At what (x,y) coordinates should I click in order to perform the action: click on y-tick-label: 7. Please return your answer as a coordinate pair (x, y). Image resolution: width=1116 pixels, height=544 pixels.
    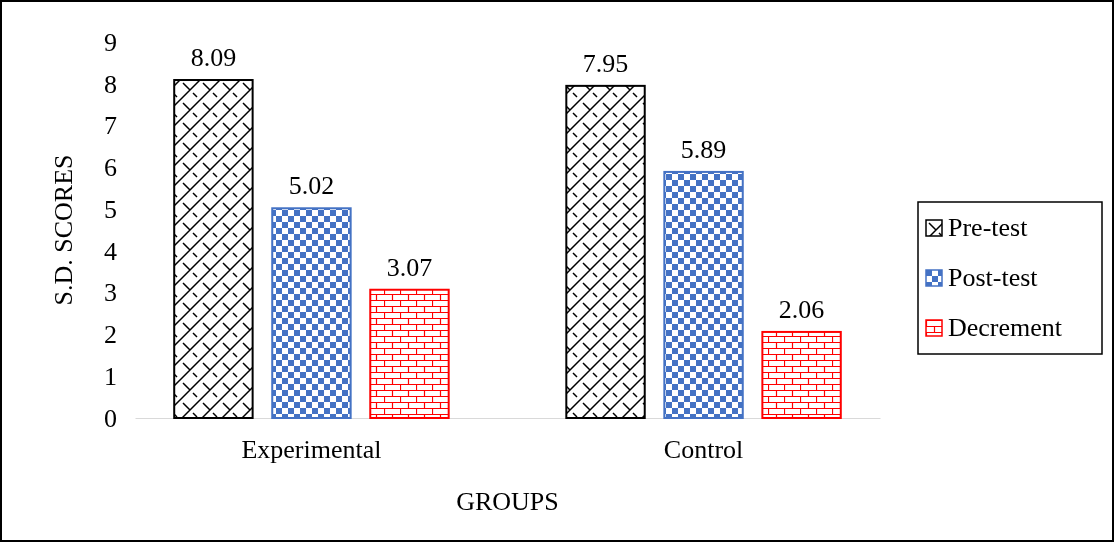
    Looking at the image, I should click on (110, 126).